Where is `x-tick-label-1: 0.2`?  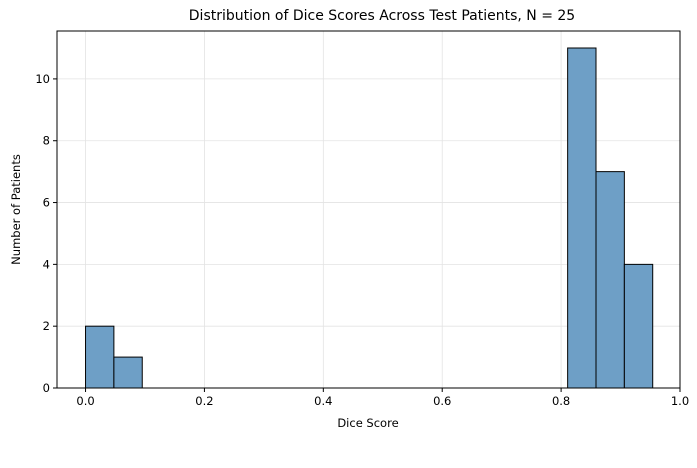
x-tick-label-1: 0.2 is located at coordinates (204, 401).